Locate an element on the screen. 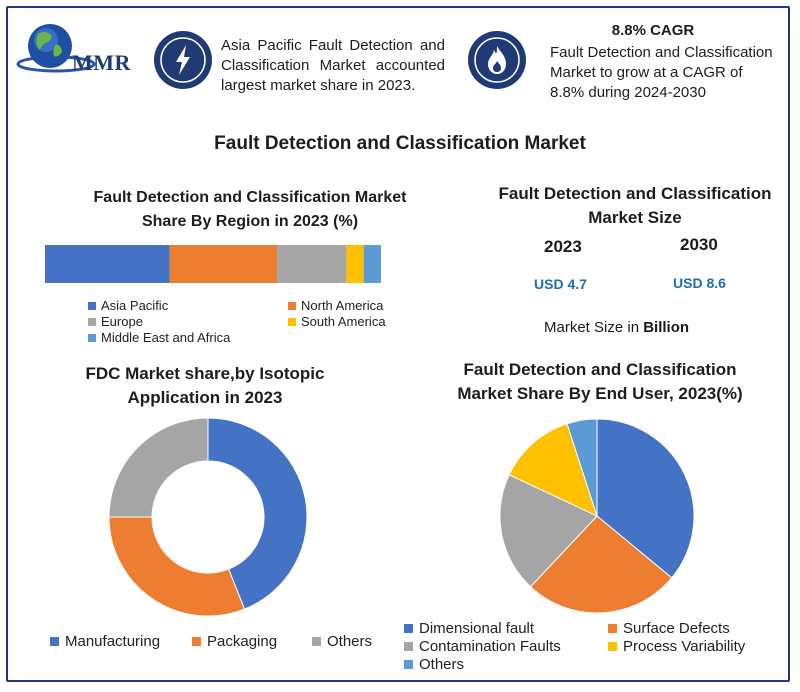 The image size is (800, 692). market-size-note-unit: Billion is located at coordinates (666, 327).